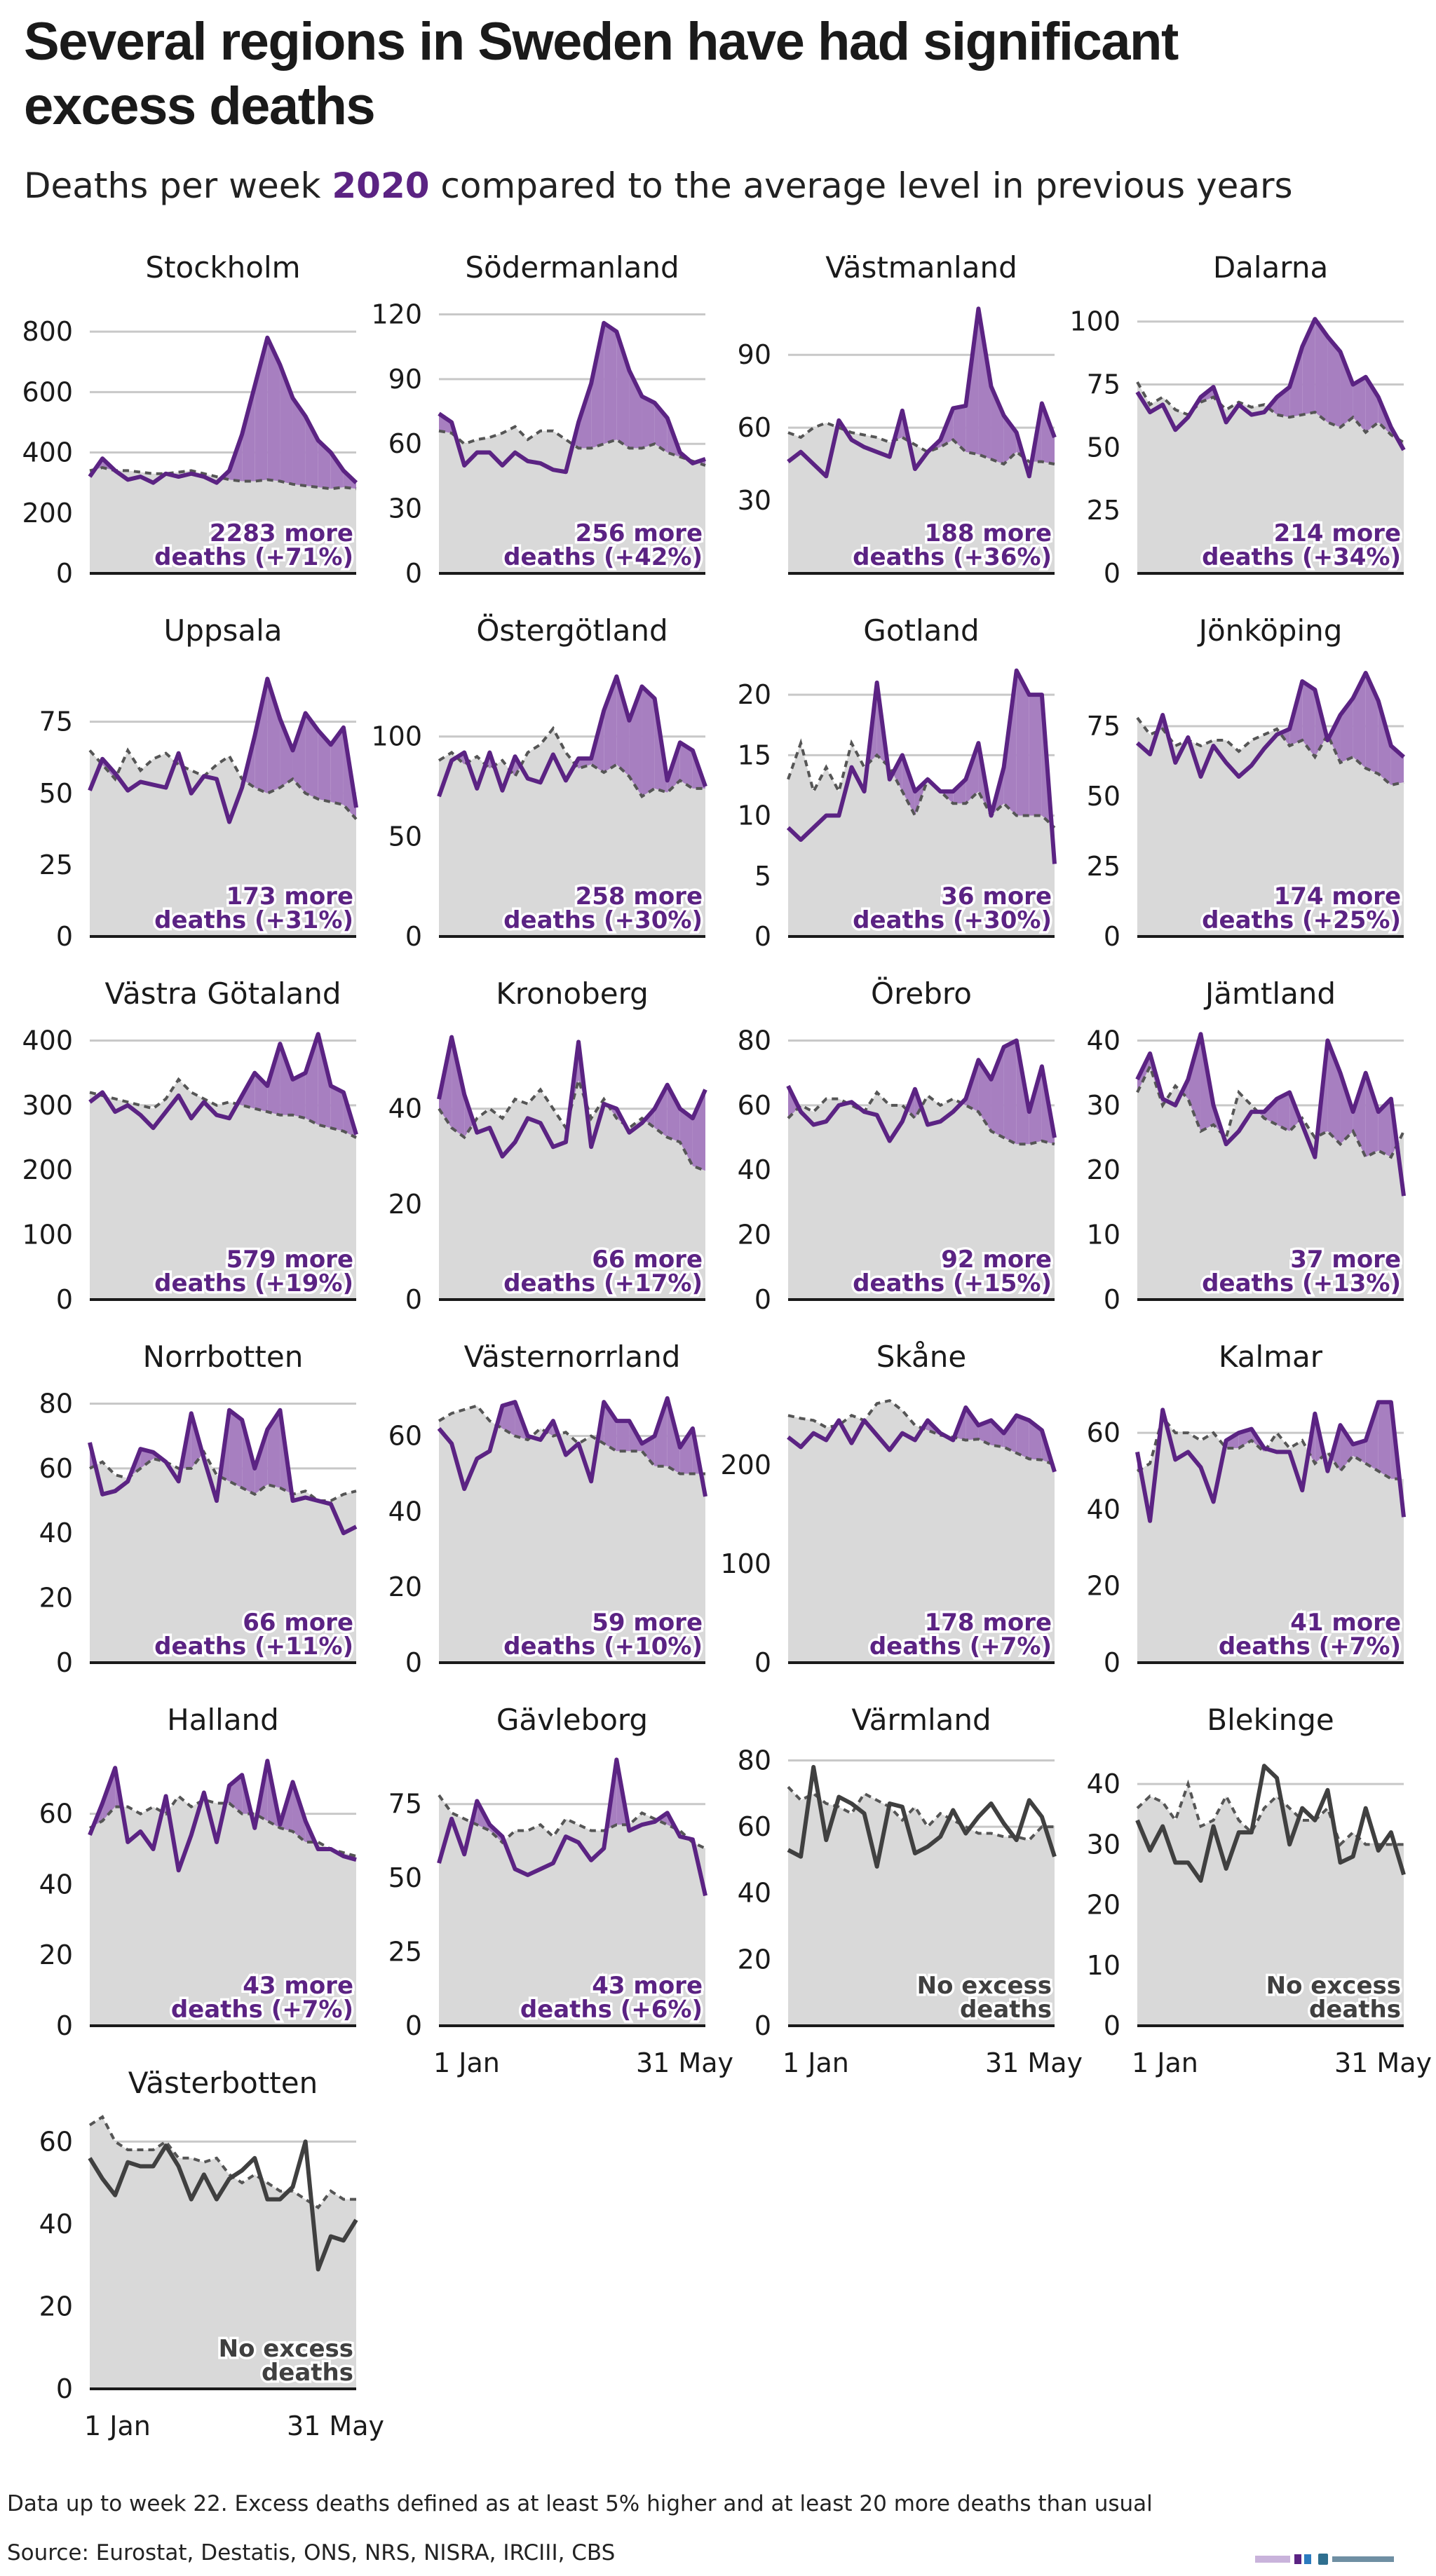  What do you see at coordinates (572, 267) in the screenshot?
I see `panel-title: Södermanland` at bounding box center [572, 267].